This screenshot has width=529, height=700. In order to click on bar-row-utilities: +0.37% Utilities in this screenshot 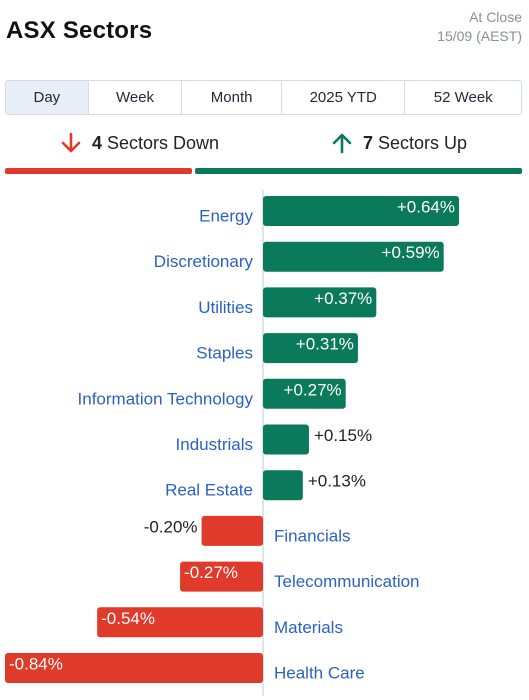, I will do `click(287, 302)`.